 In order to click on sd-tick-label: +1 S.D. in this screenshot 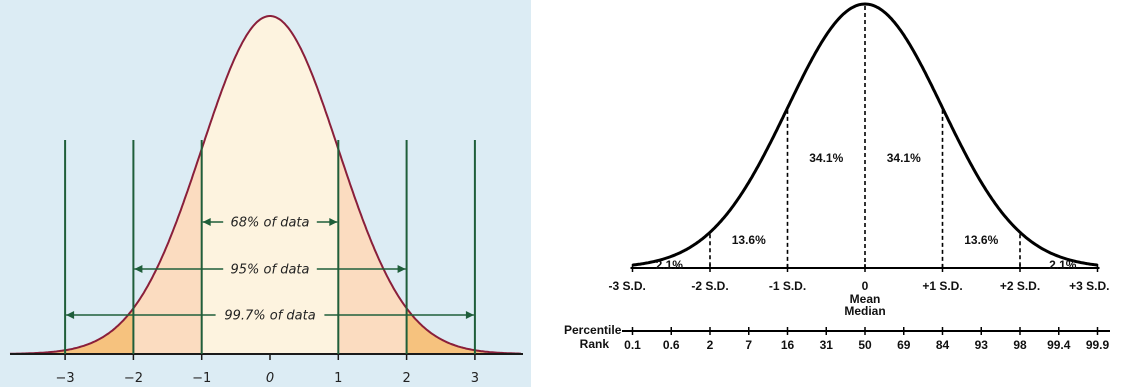, I will do `click(942, 286)`.